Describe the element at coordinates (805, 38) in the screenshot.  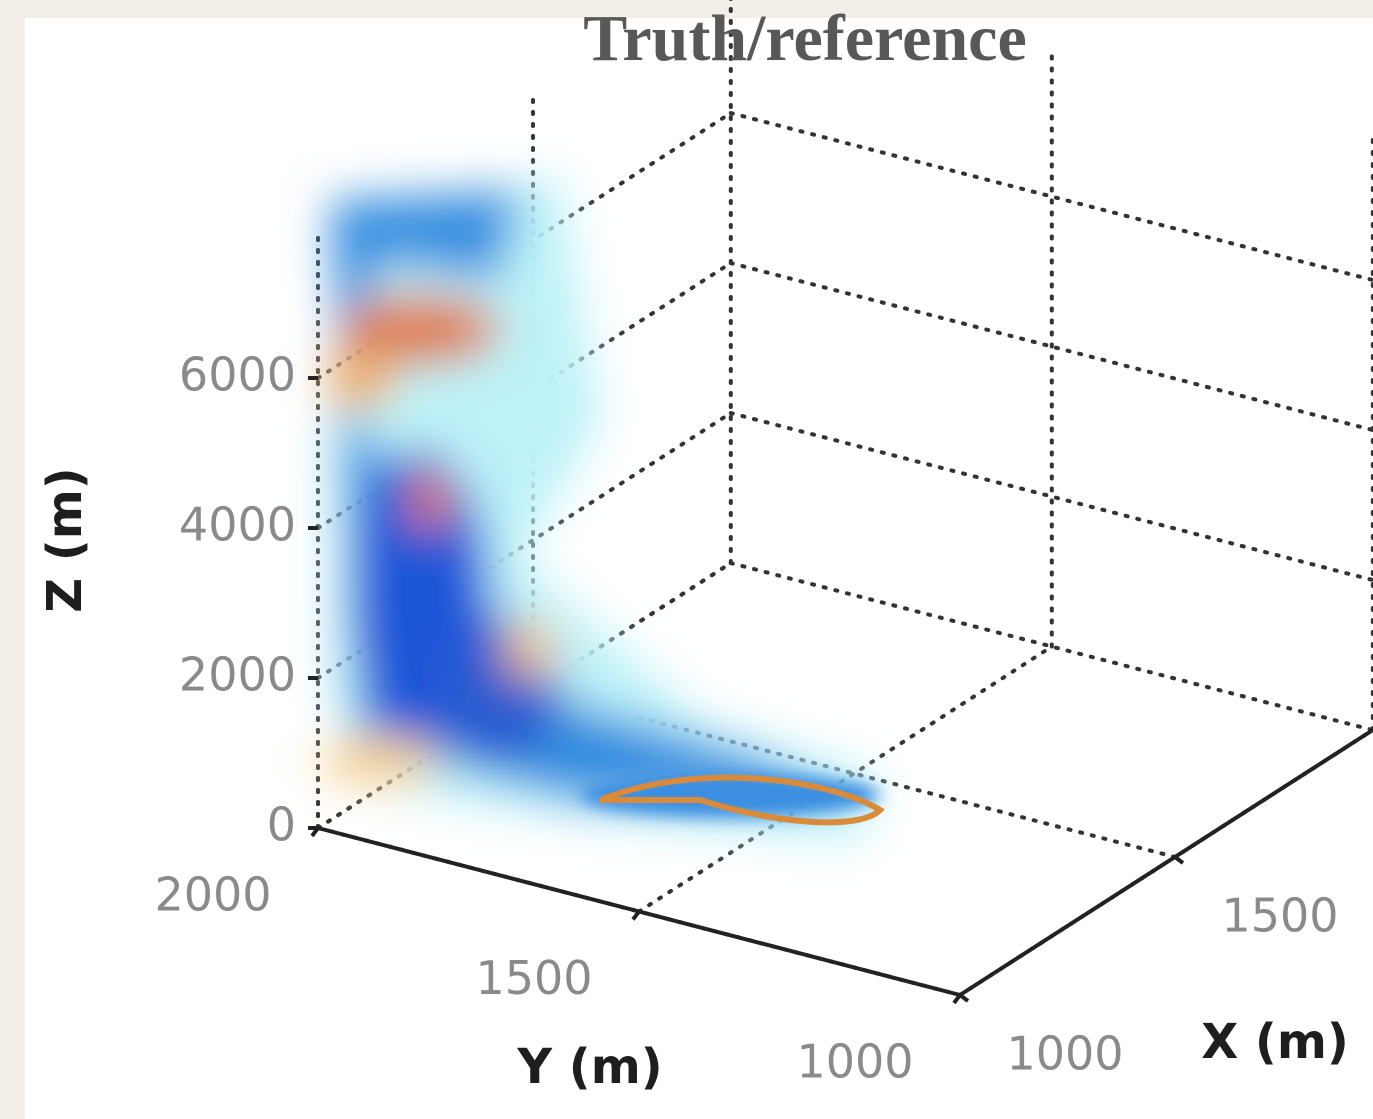
I see `chart-title: Truth/reference` at that location.